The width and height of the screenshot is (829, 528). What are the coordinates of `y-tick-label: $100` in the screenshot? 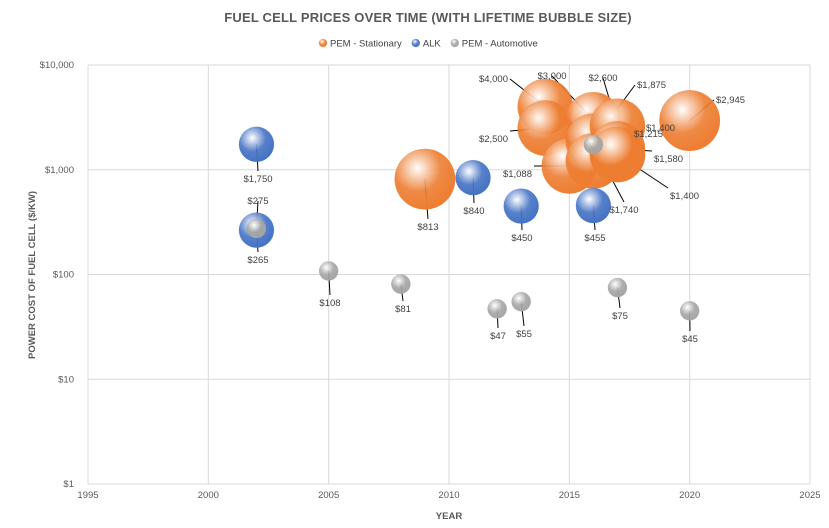 It's located at (63, 275).